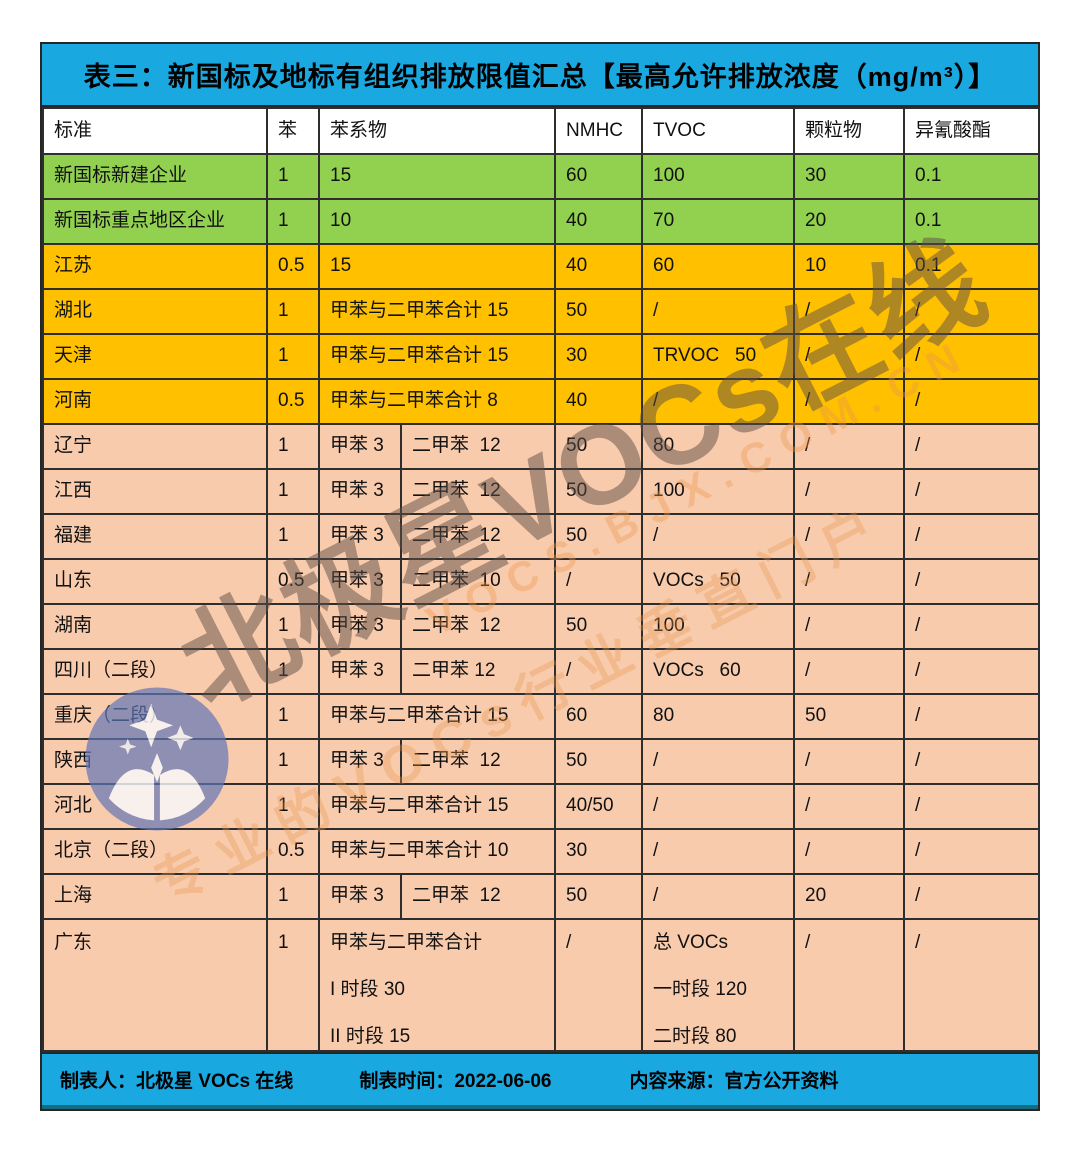 This screenshot has width=1080, height=1171. What do you see at coordinates (155, 491) in the screenshot?
I see `row-label: 江西` at bounding box center [155, 491].